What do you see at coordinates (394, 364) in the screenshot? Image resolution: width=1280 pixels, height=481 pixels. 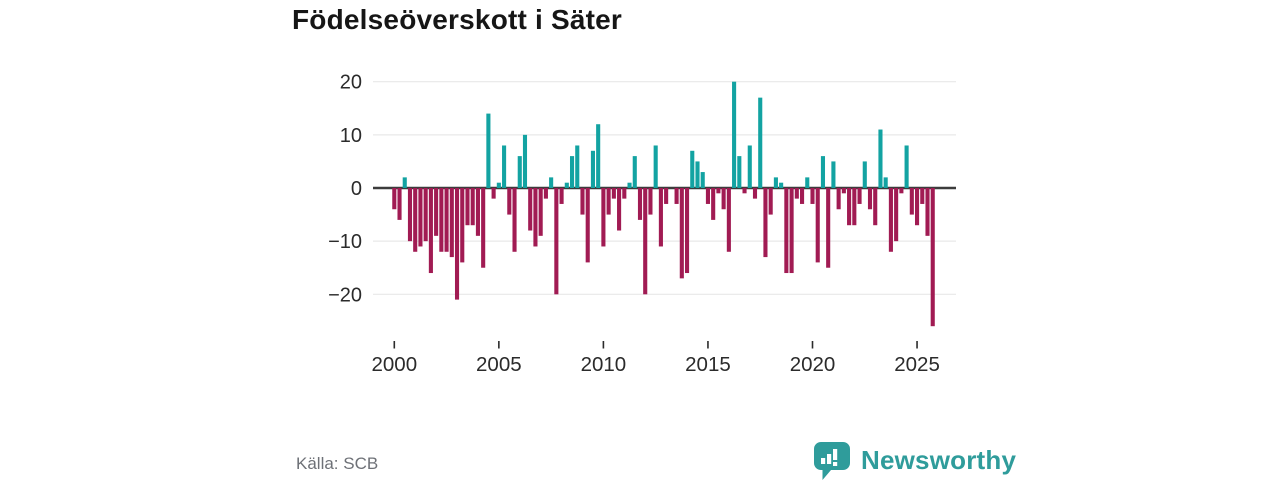 I see `x-axis-tick-label: 2000` at bounding box center [394, 364].